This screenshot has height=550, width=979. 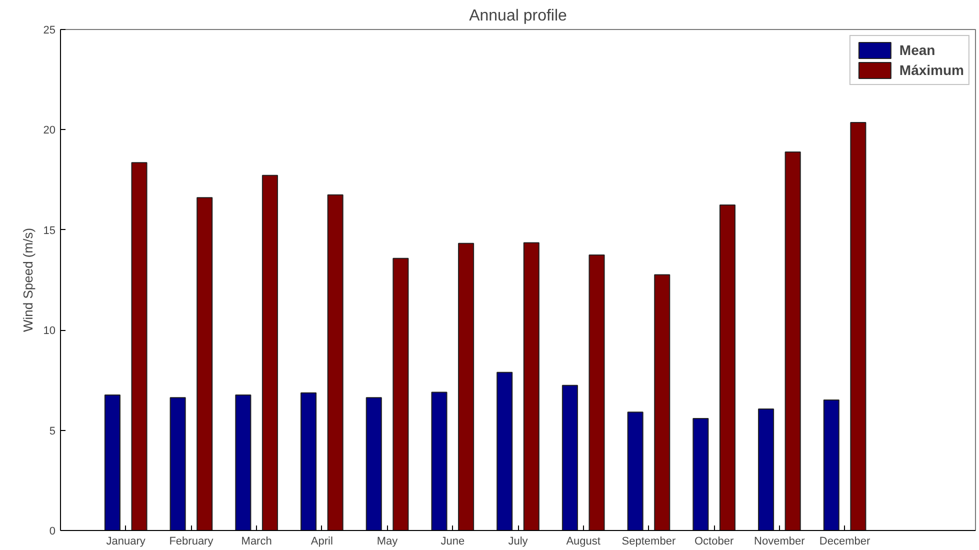 I want to click on x-tick-label: January, so click(x=126, y=542).